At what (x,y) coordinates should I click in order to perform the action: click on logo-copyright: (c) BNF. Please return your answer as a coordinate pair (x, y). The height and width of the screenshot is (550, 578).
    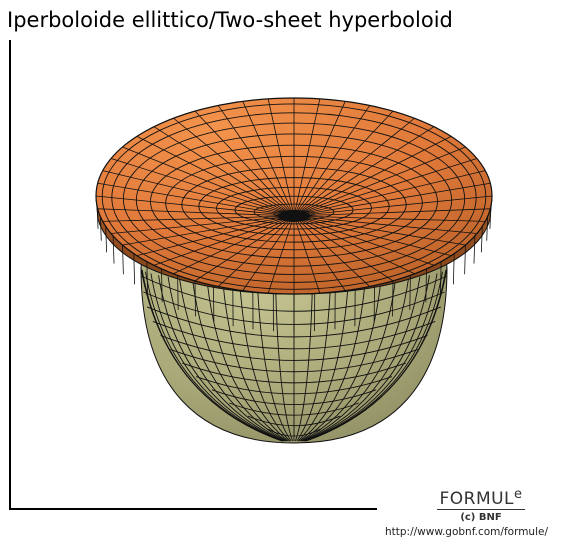
    Looking at the image, I should click on (481, 517).